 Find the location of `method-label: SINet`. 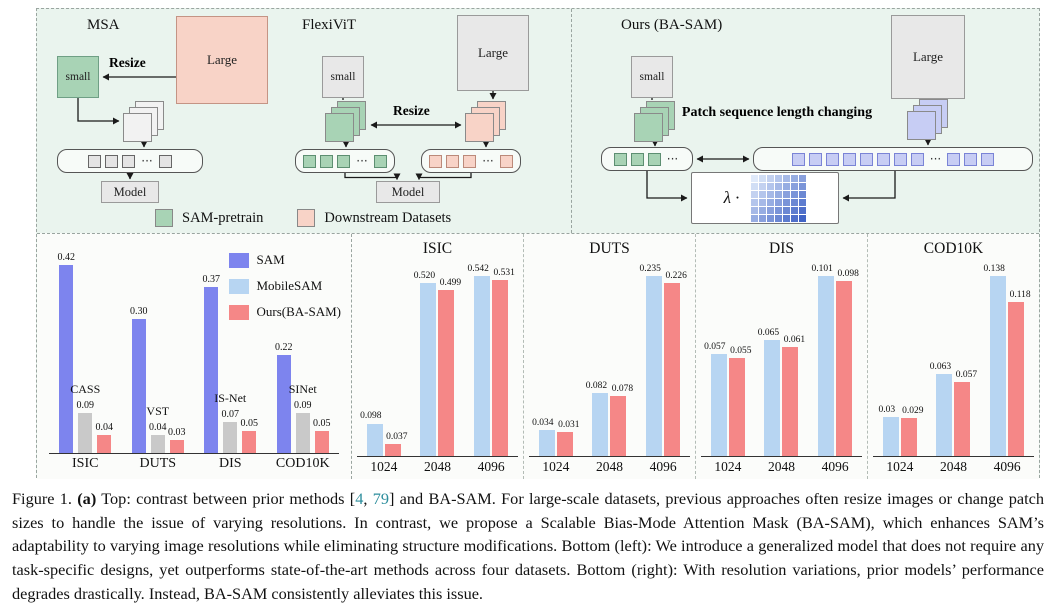

method-label: SINet is located at coordinates (302, 388).